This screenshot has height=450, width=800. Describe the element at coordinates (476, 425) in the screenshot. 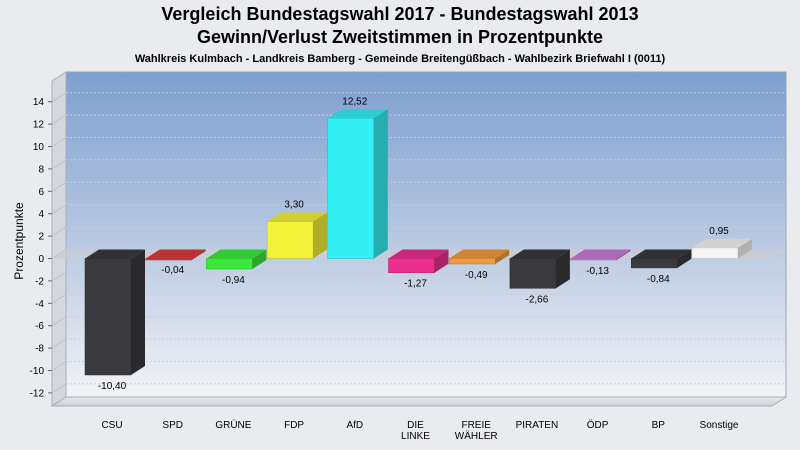

I see `x-tick-label: FREIE` at that location.